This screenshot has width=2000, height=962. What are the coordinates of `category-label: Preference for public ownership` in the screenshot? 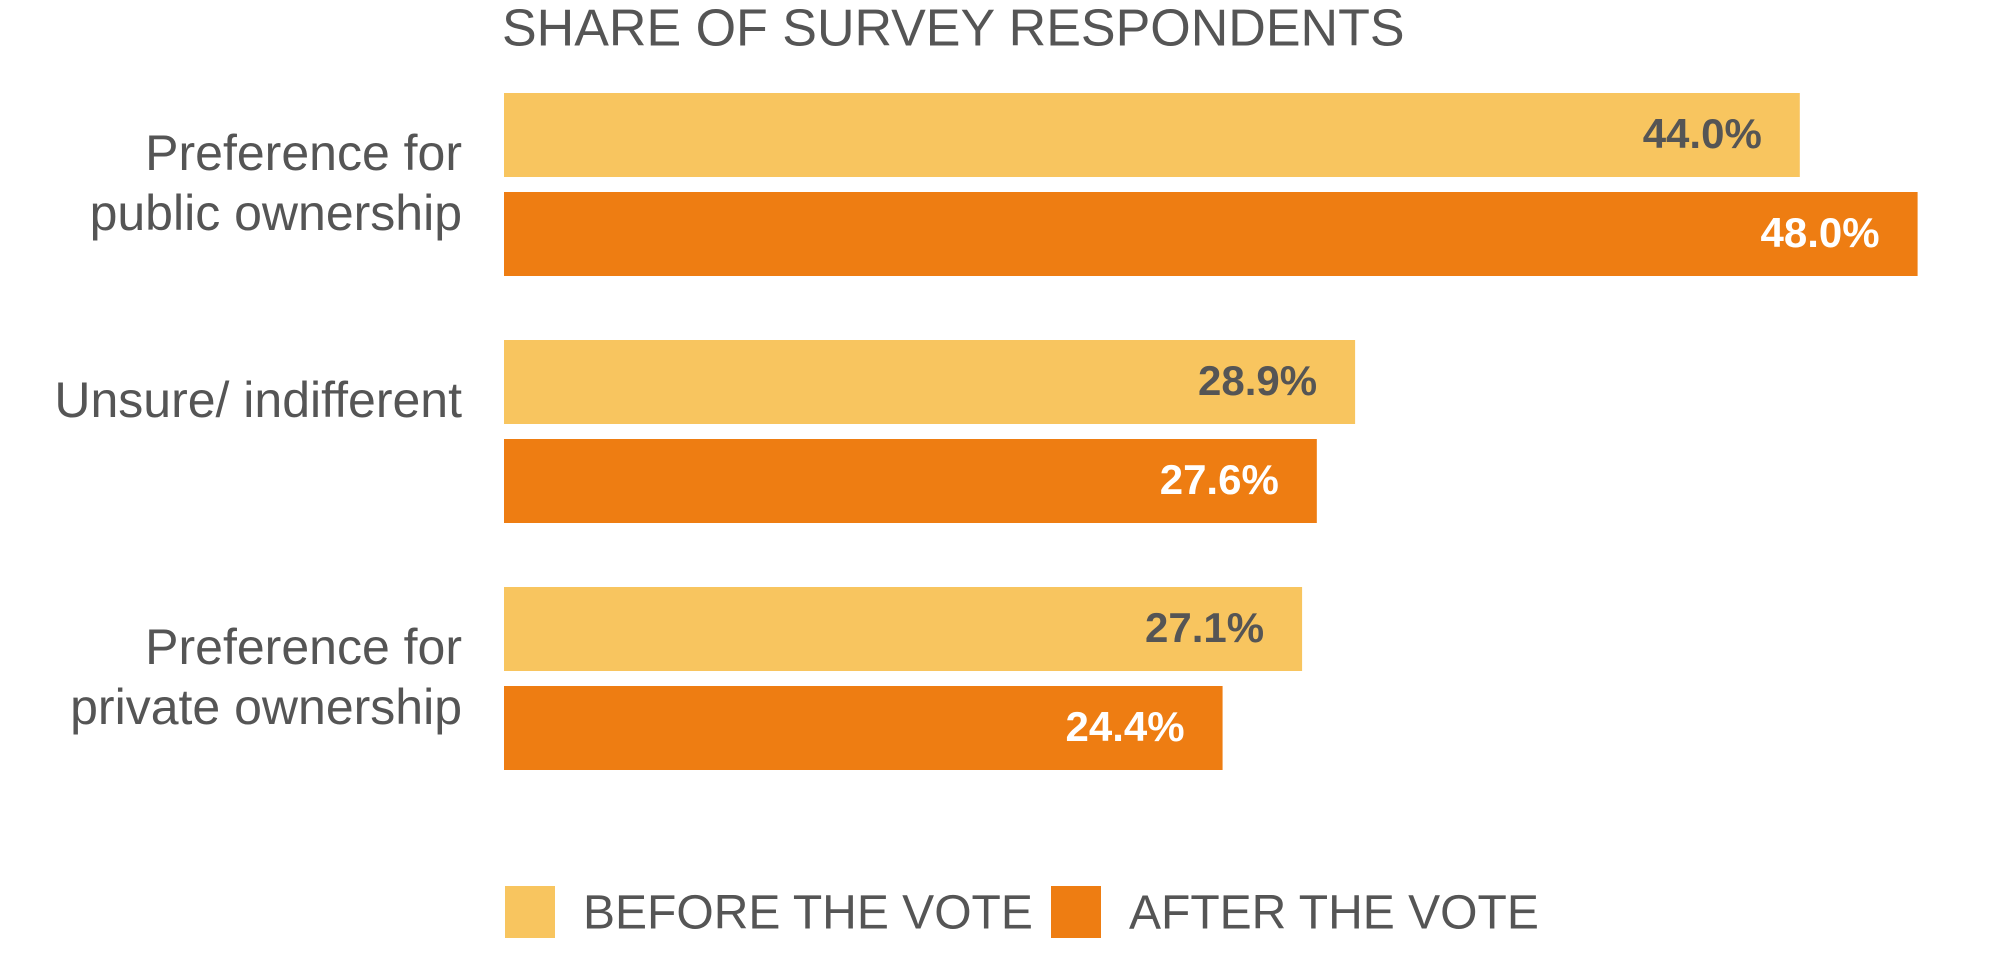 It's located at (275, 183).